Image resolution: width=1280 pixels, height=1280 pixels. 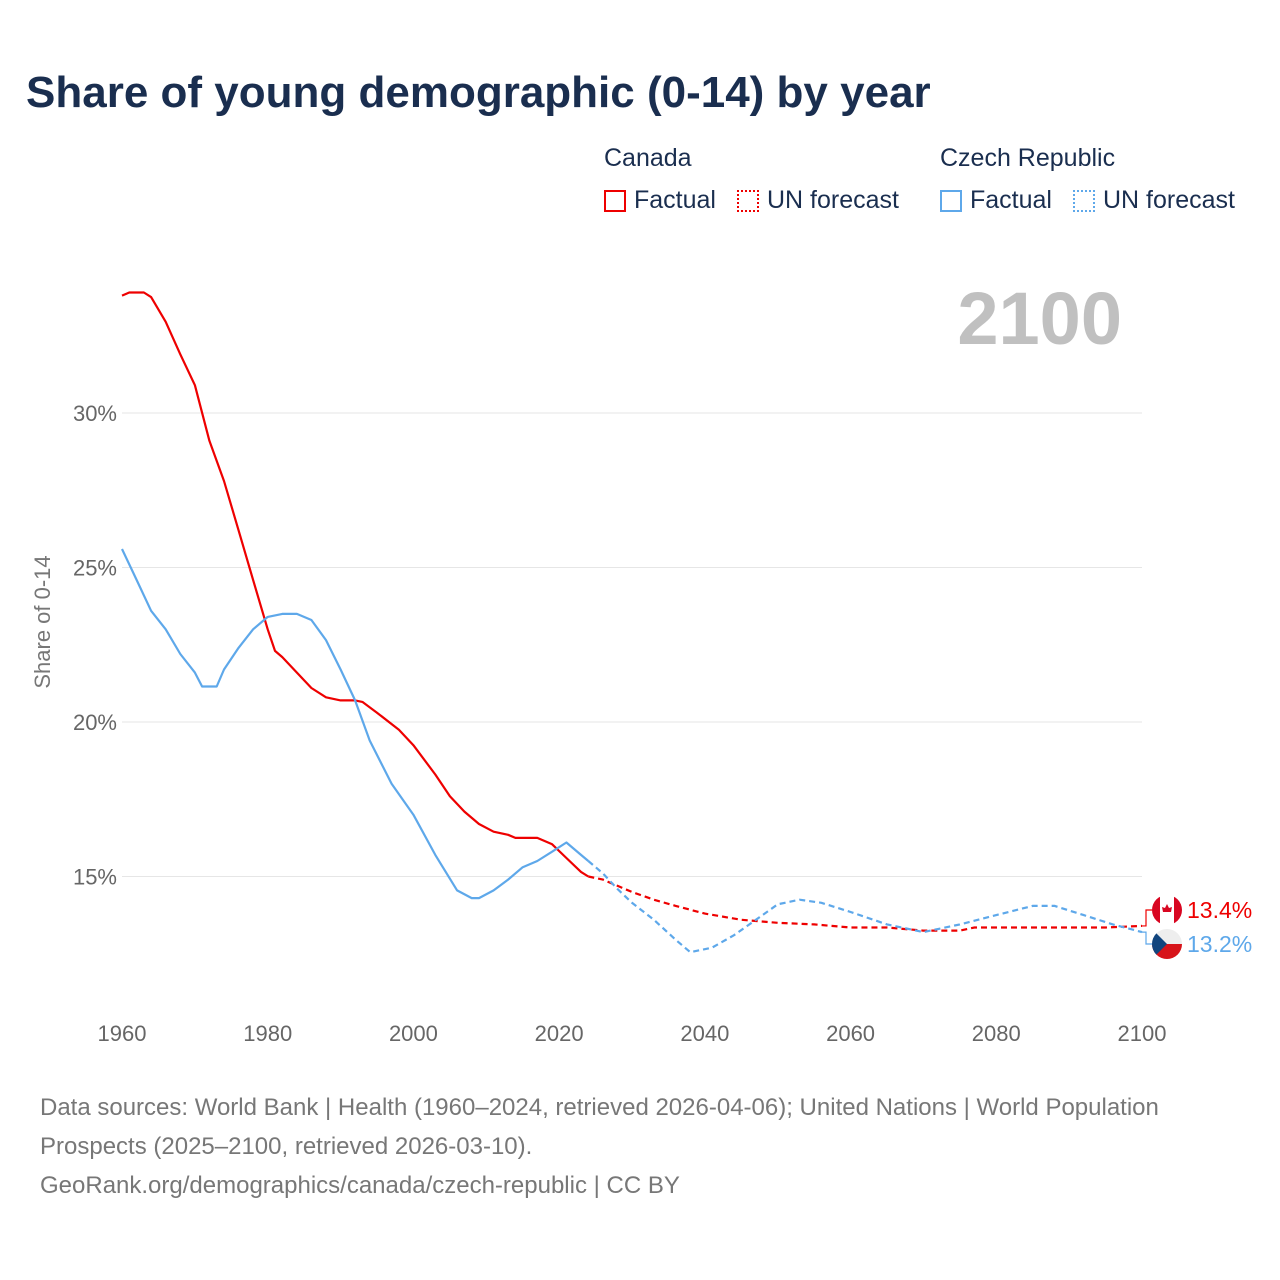 What do you see at coordinates (95, 722) in the screenshot?
I see `y-tick-label: 20%` at bounding box center [95, 722].